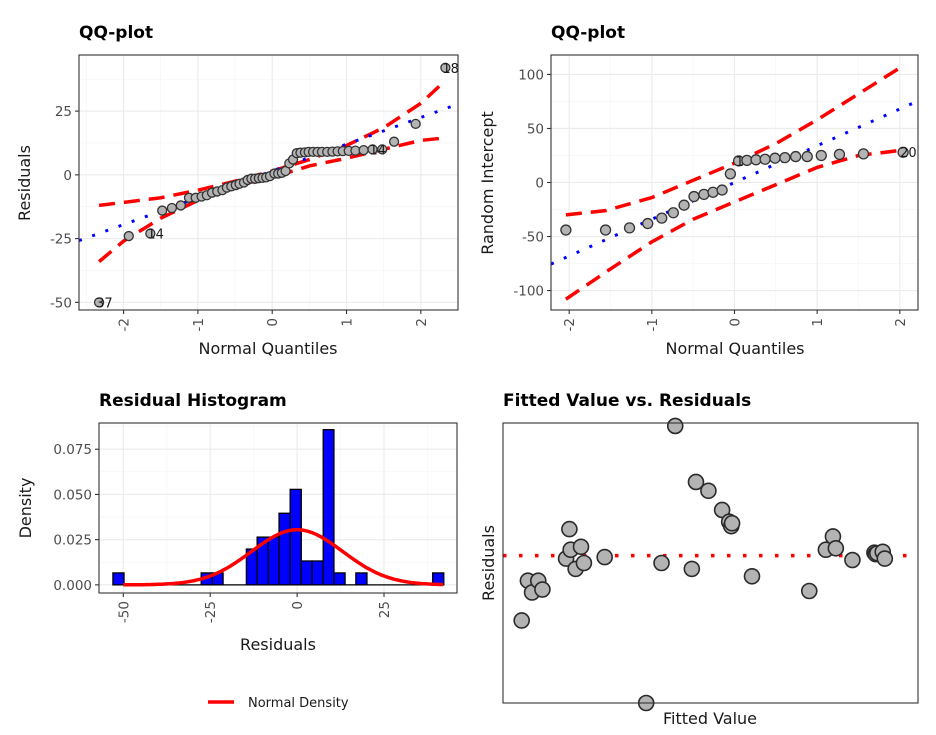 The height and width of the screenshot is (735, 936). I want to click on qq-residuals-point-labels: 37 14 14 18, so click(277, 187).